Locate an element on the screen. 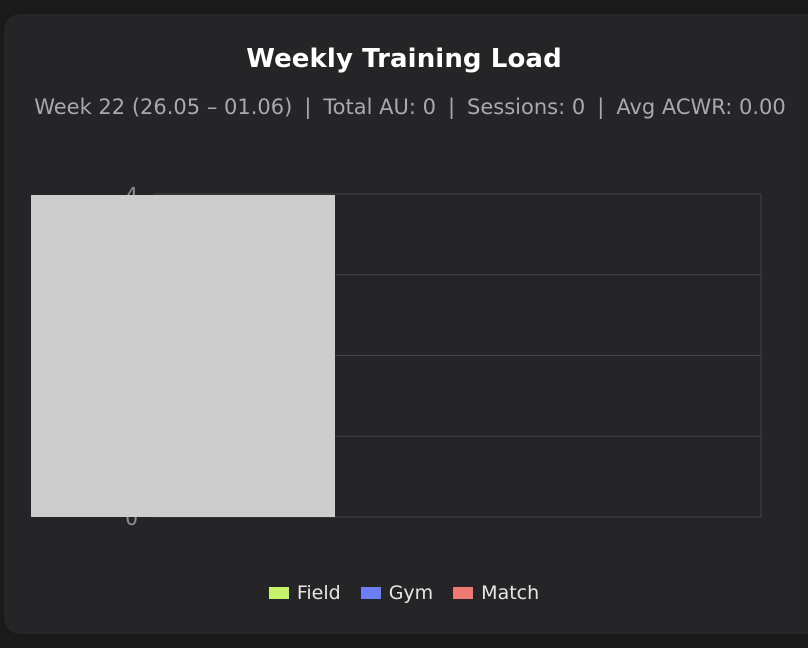  legend-item-gym: Gym is located at coordinates (397, 593).